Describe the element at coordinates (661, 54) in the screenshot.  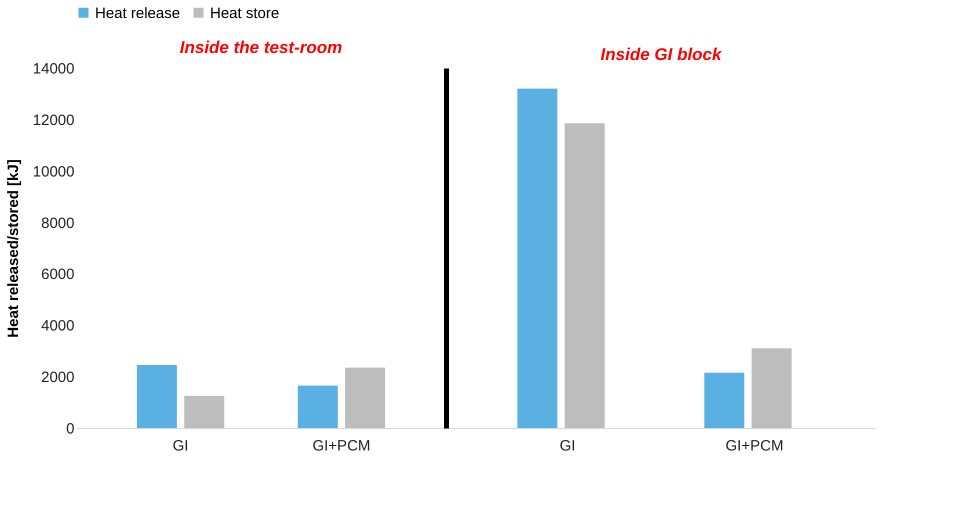
I see `chart-title: Inside GI block` at that location.